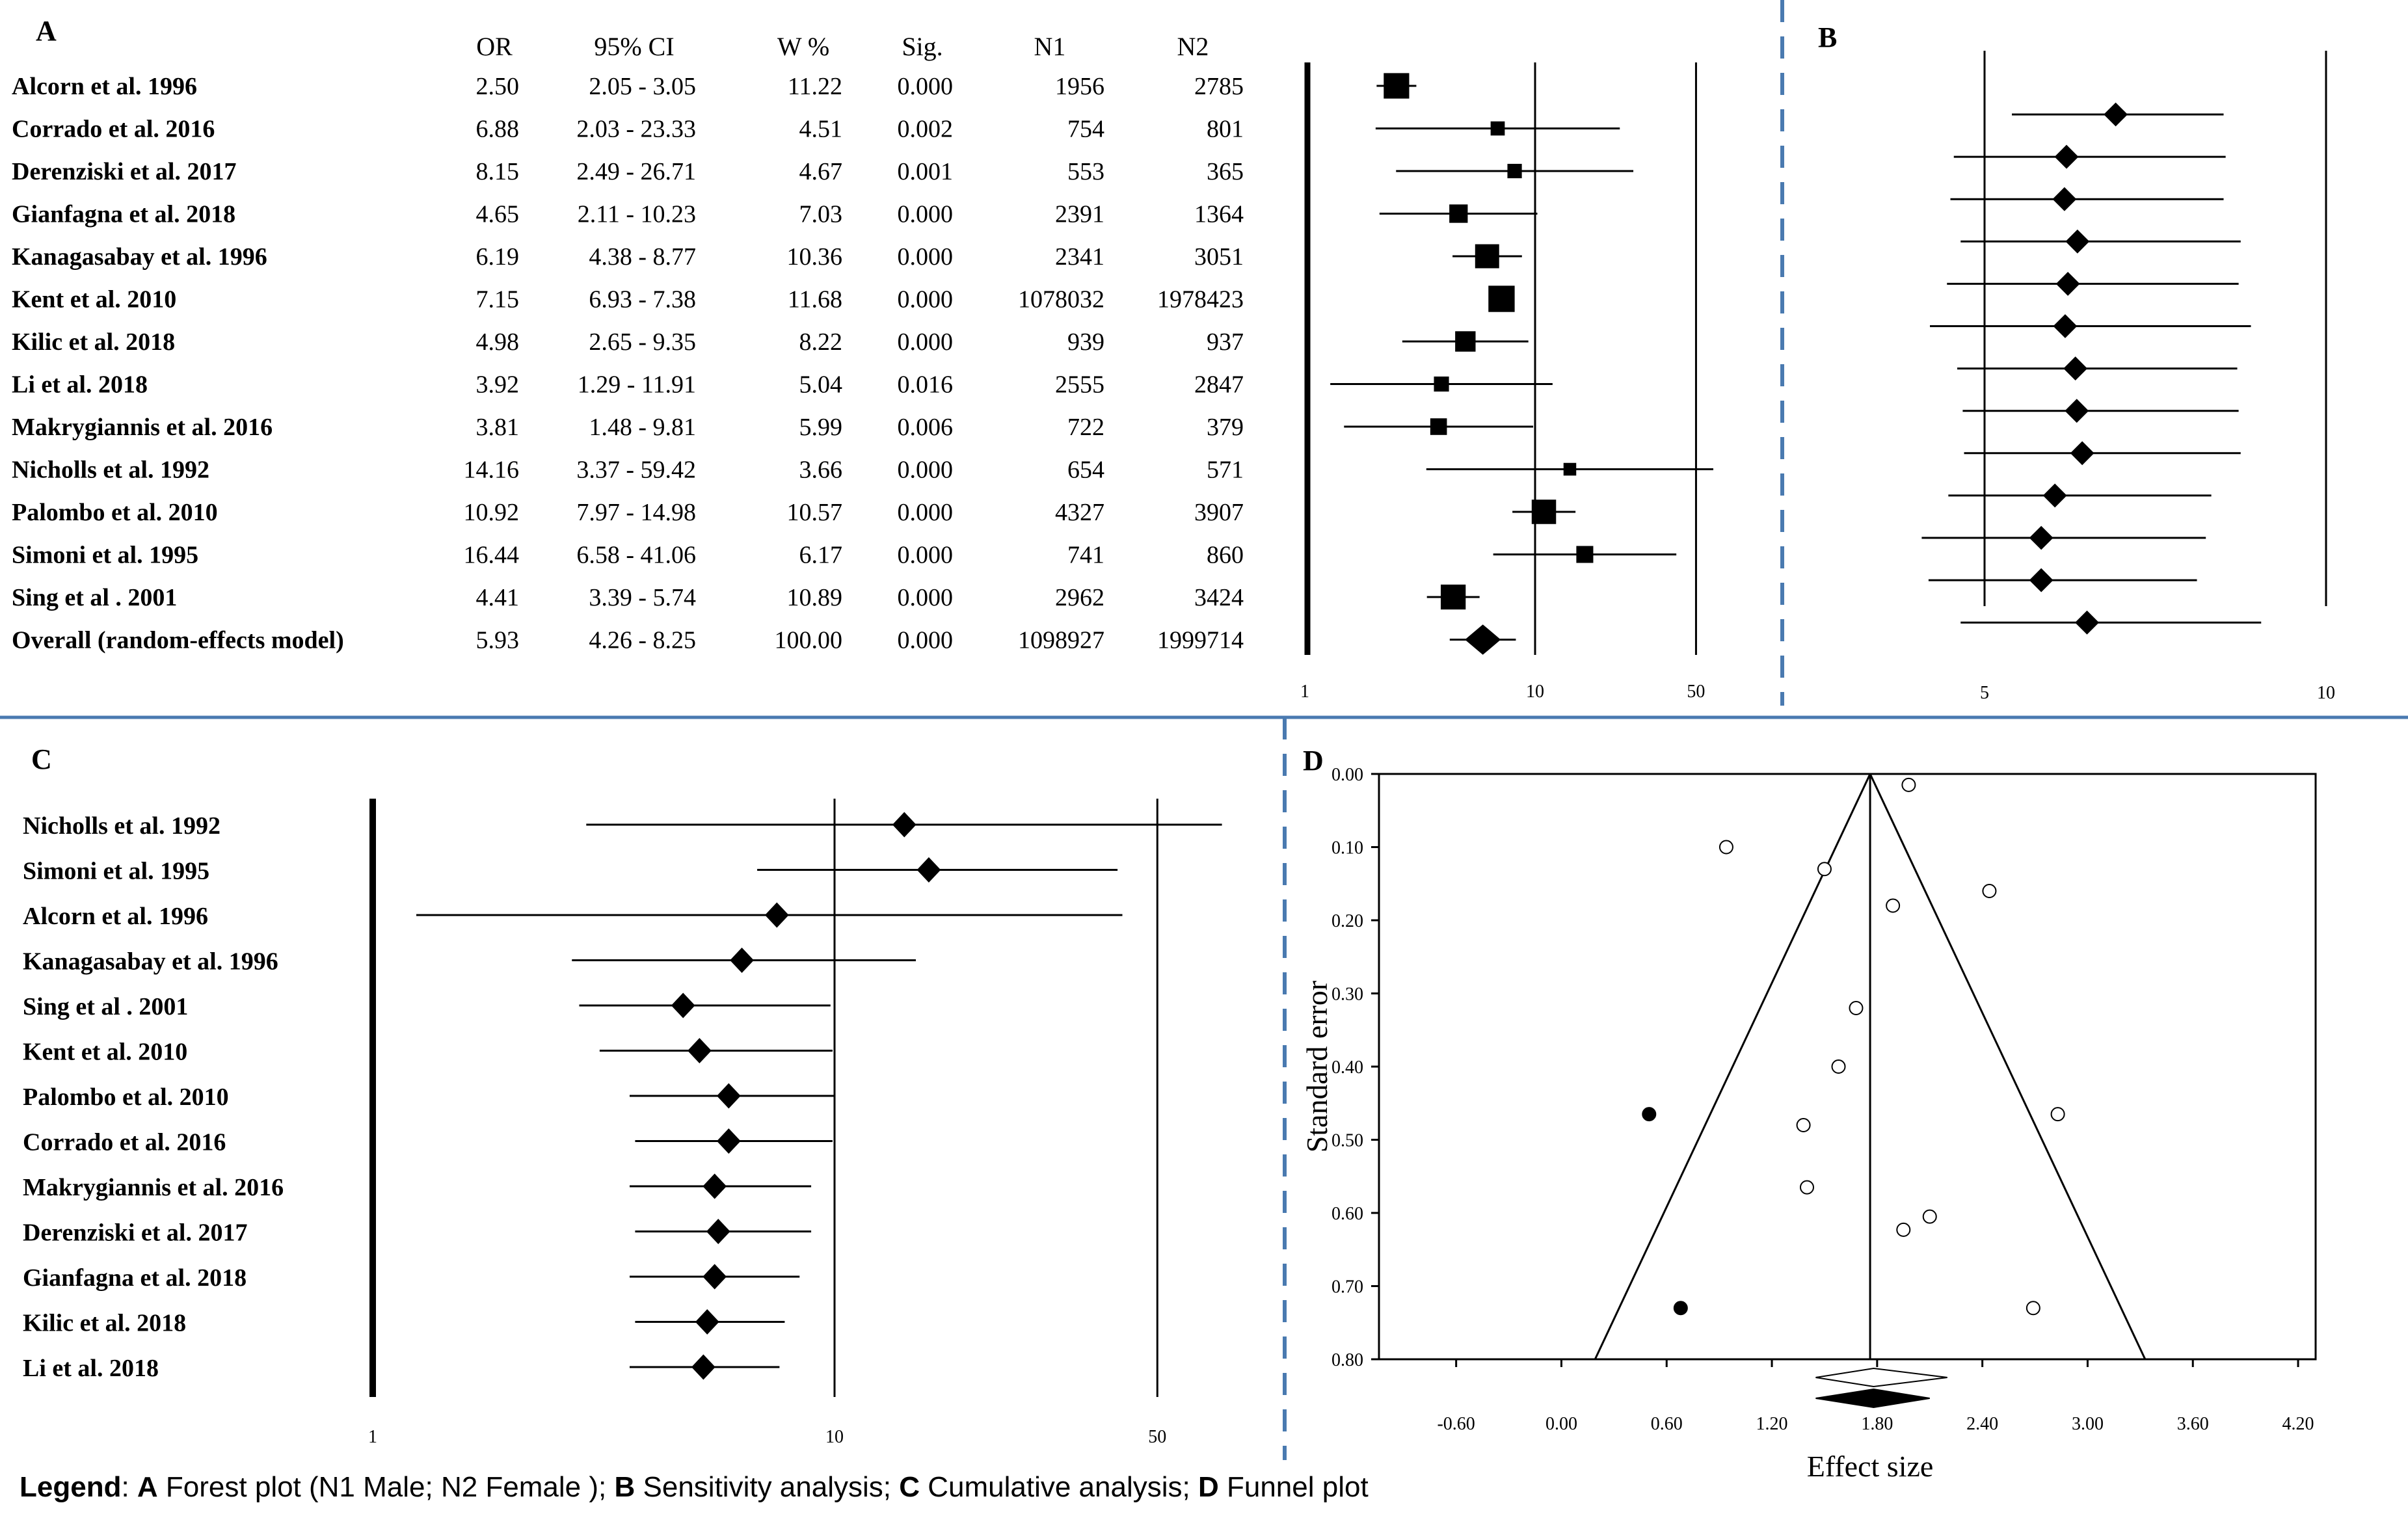 The image size is (2408, 1516). What do you see at coordinates (124, 172) in the screenshot?
I see `study-label: Derenziski et al. 2017` at bounding box center [124, 172].